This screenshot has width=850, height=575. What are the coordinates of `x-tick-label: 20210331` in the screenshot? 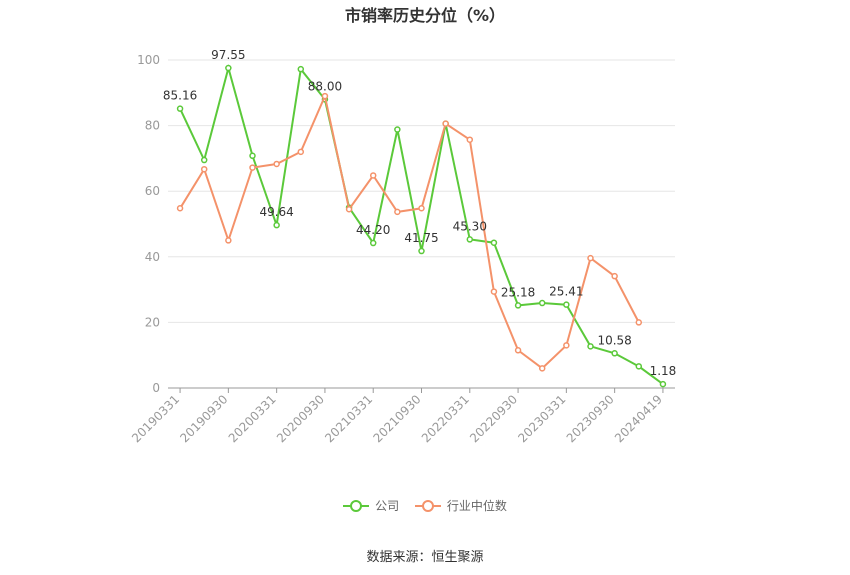 It's located at (348, 418).